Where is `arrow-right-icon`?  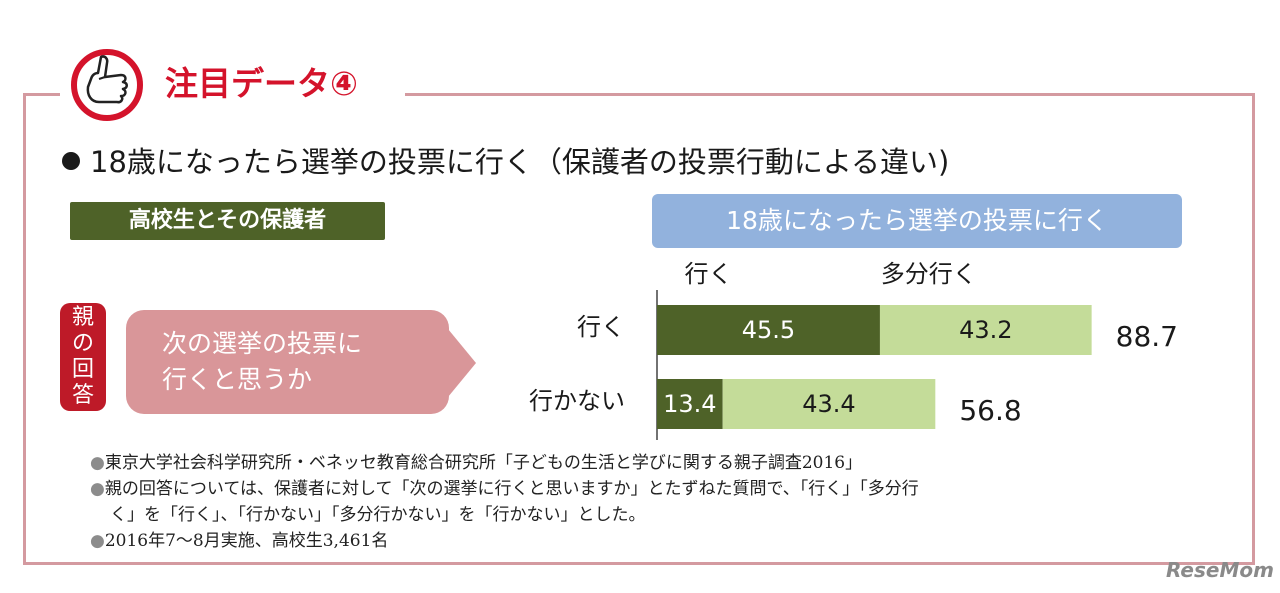
arrow-right-icon is located at coordinates (462, 363).